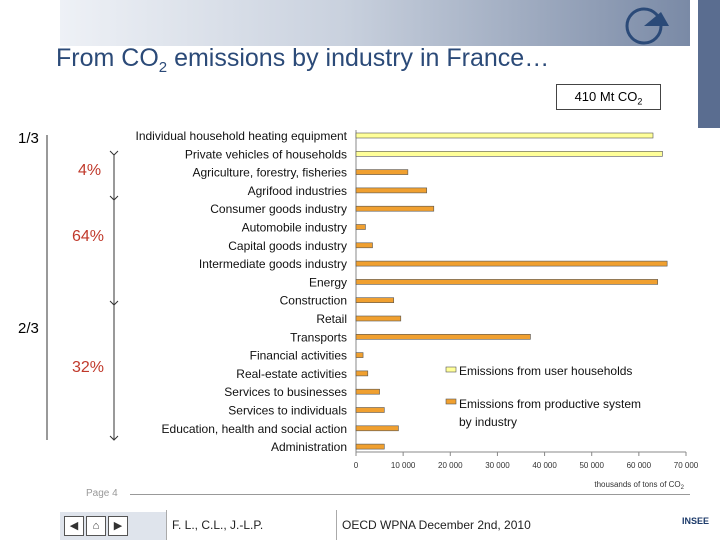 This screenshot has width=720, height=540. What do you see at coordinates (309, 447) in the screenshot?
I see `category-label: Administration` at bounding box center [309, 447].